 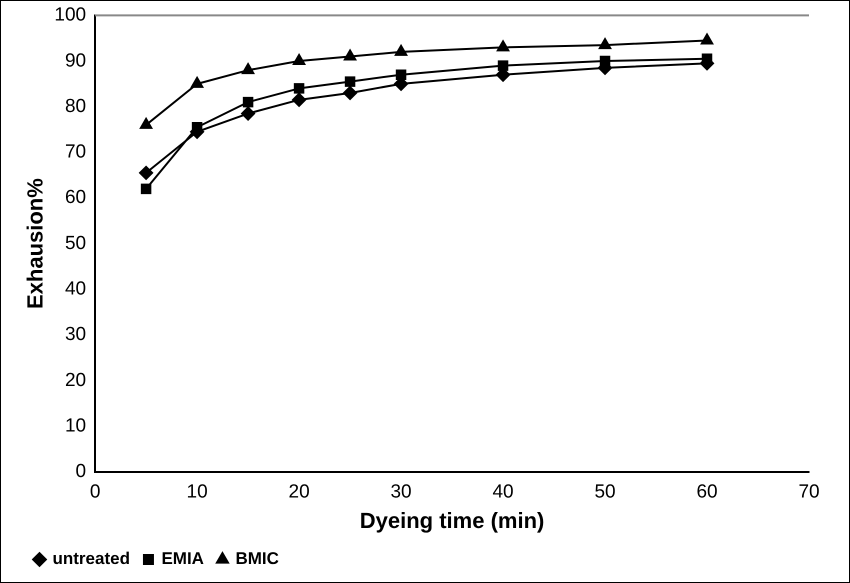 I want to click on x-tick-label: 10, so click(x=197, y=491).